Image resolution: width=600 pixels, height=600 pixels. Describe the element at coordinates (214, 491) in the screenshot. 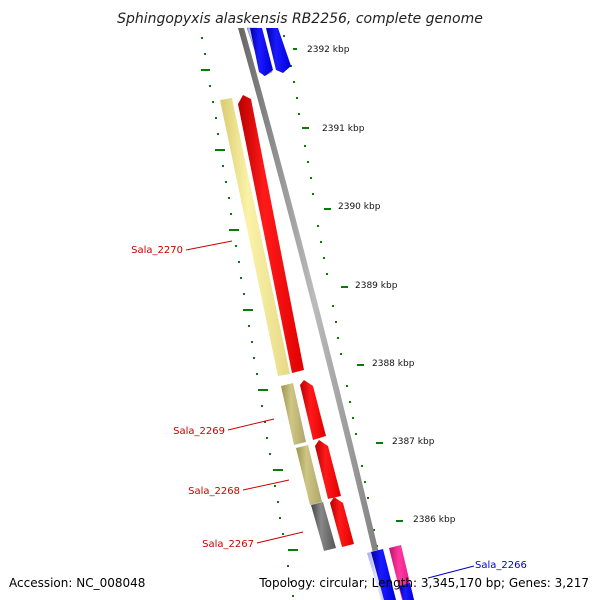

I see `gene-label-sala-2268: Sala_2268` at that location.